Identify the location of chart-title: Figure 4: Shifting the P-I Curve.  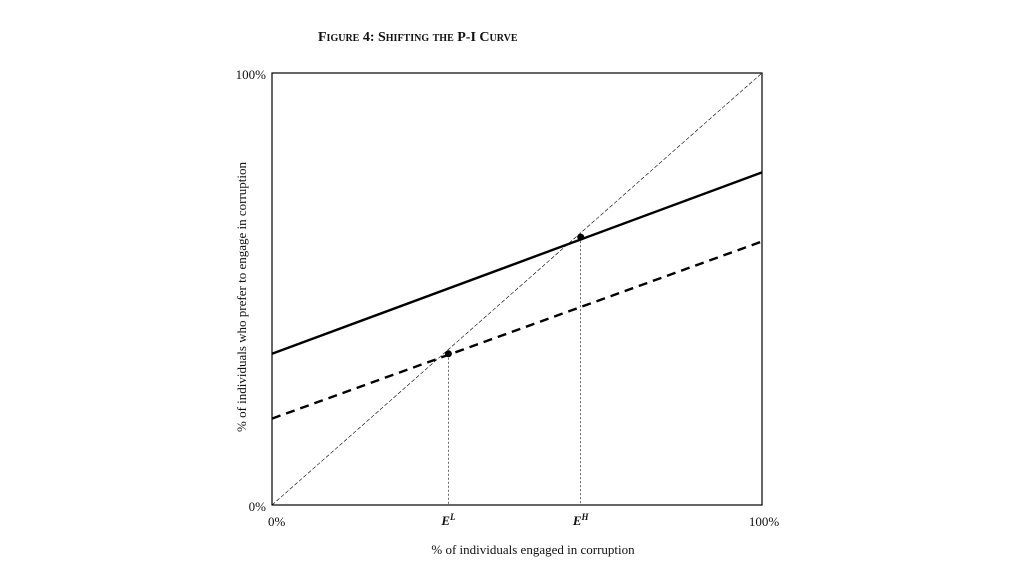
(418, 37).